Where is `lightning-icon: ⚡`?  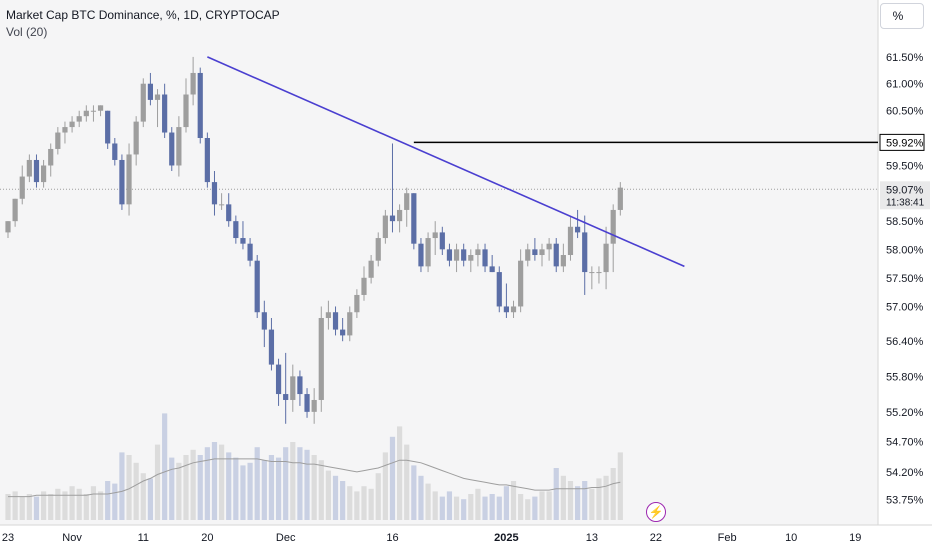
lightning-icon: ⚡ is located at coordinates (656, 512).